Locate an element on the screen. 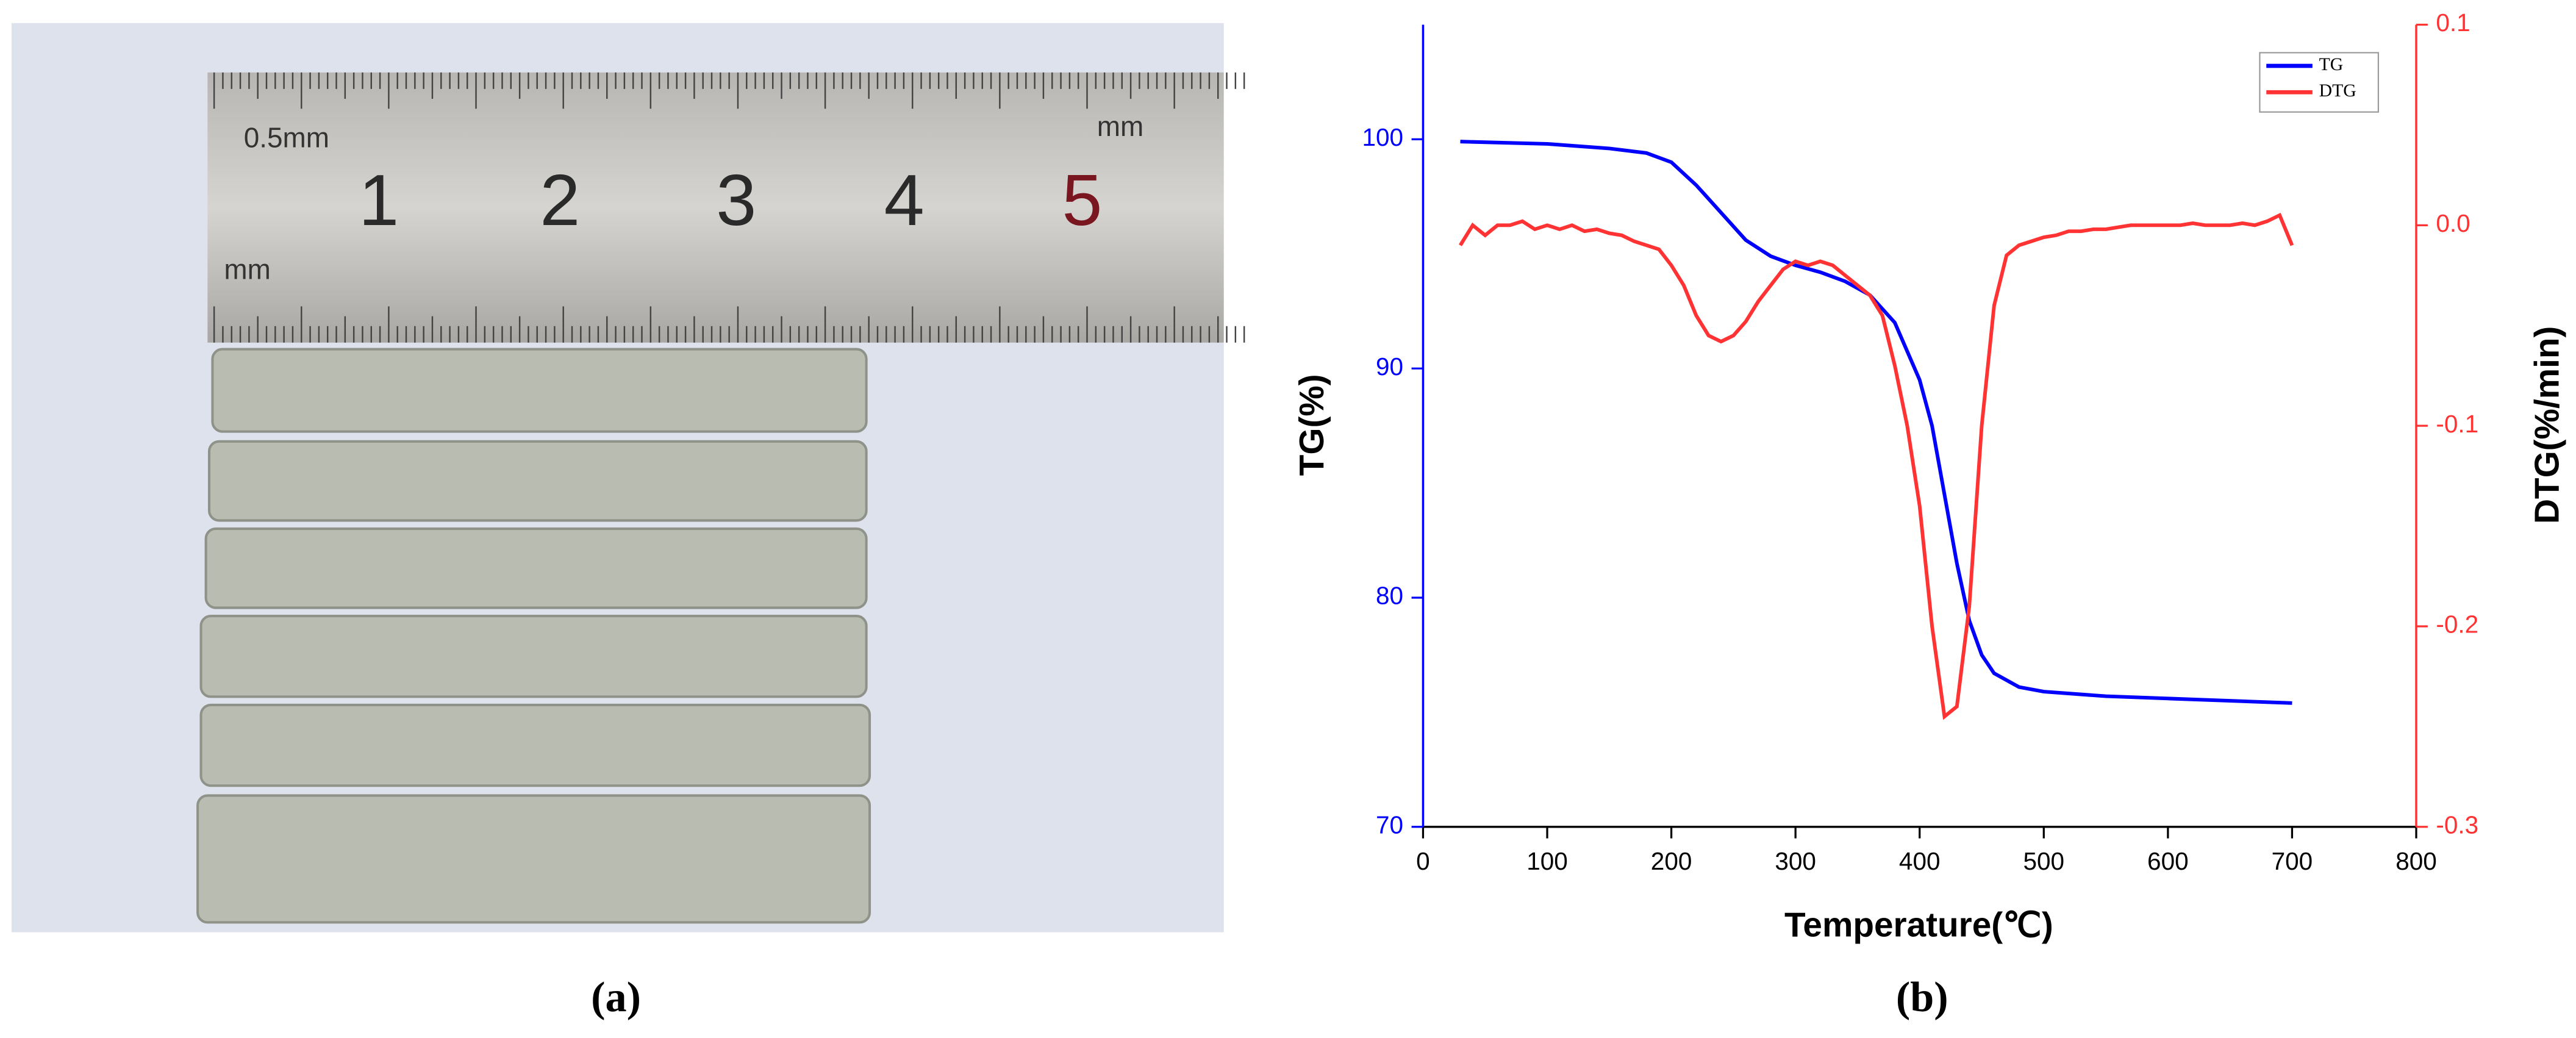  y2-tick-label: 0.0 is located at coordinates (2453, 223).